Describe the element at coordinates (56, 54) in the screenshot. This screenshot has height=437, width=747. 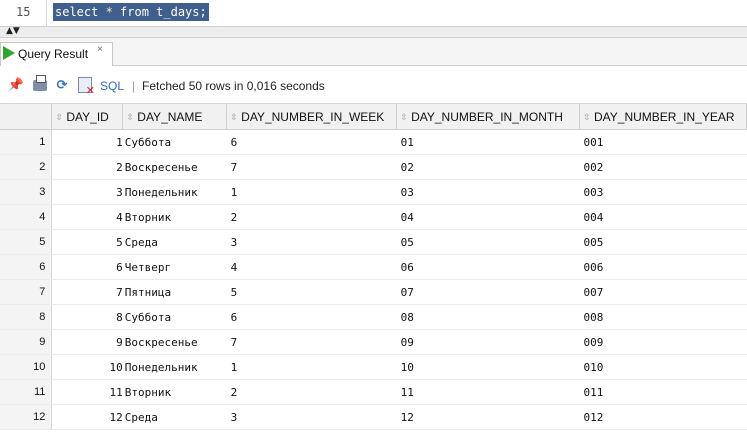
I see `tab-query-result: Query Result ×` at that location.